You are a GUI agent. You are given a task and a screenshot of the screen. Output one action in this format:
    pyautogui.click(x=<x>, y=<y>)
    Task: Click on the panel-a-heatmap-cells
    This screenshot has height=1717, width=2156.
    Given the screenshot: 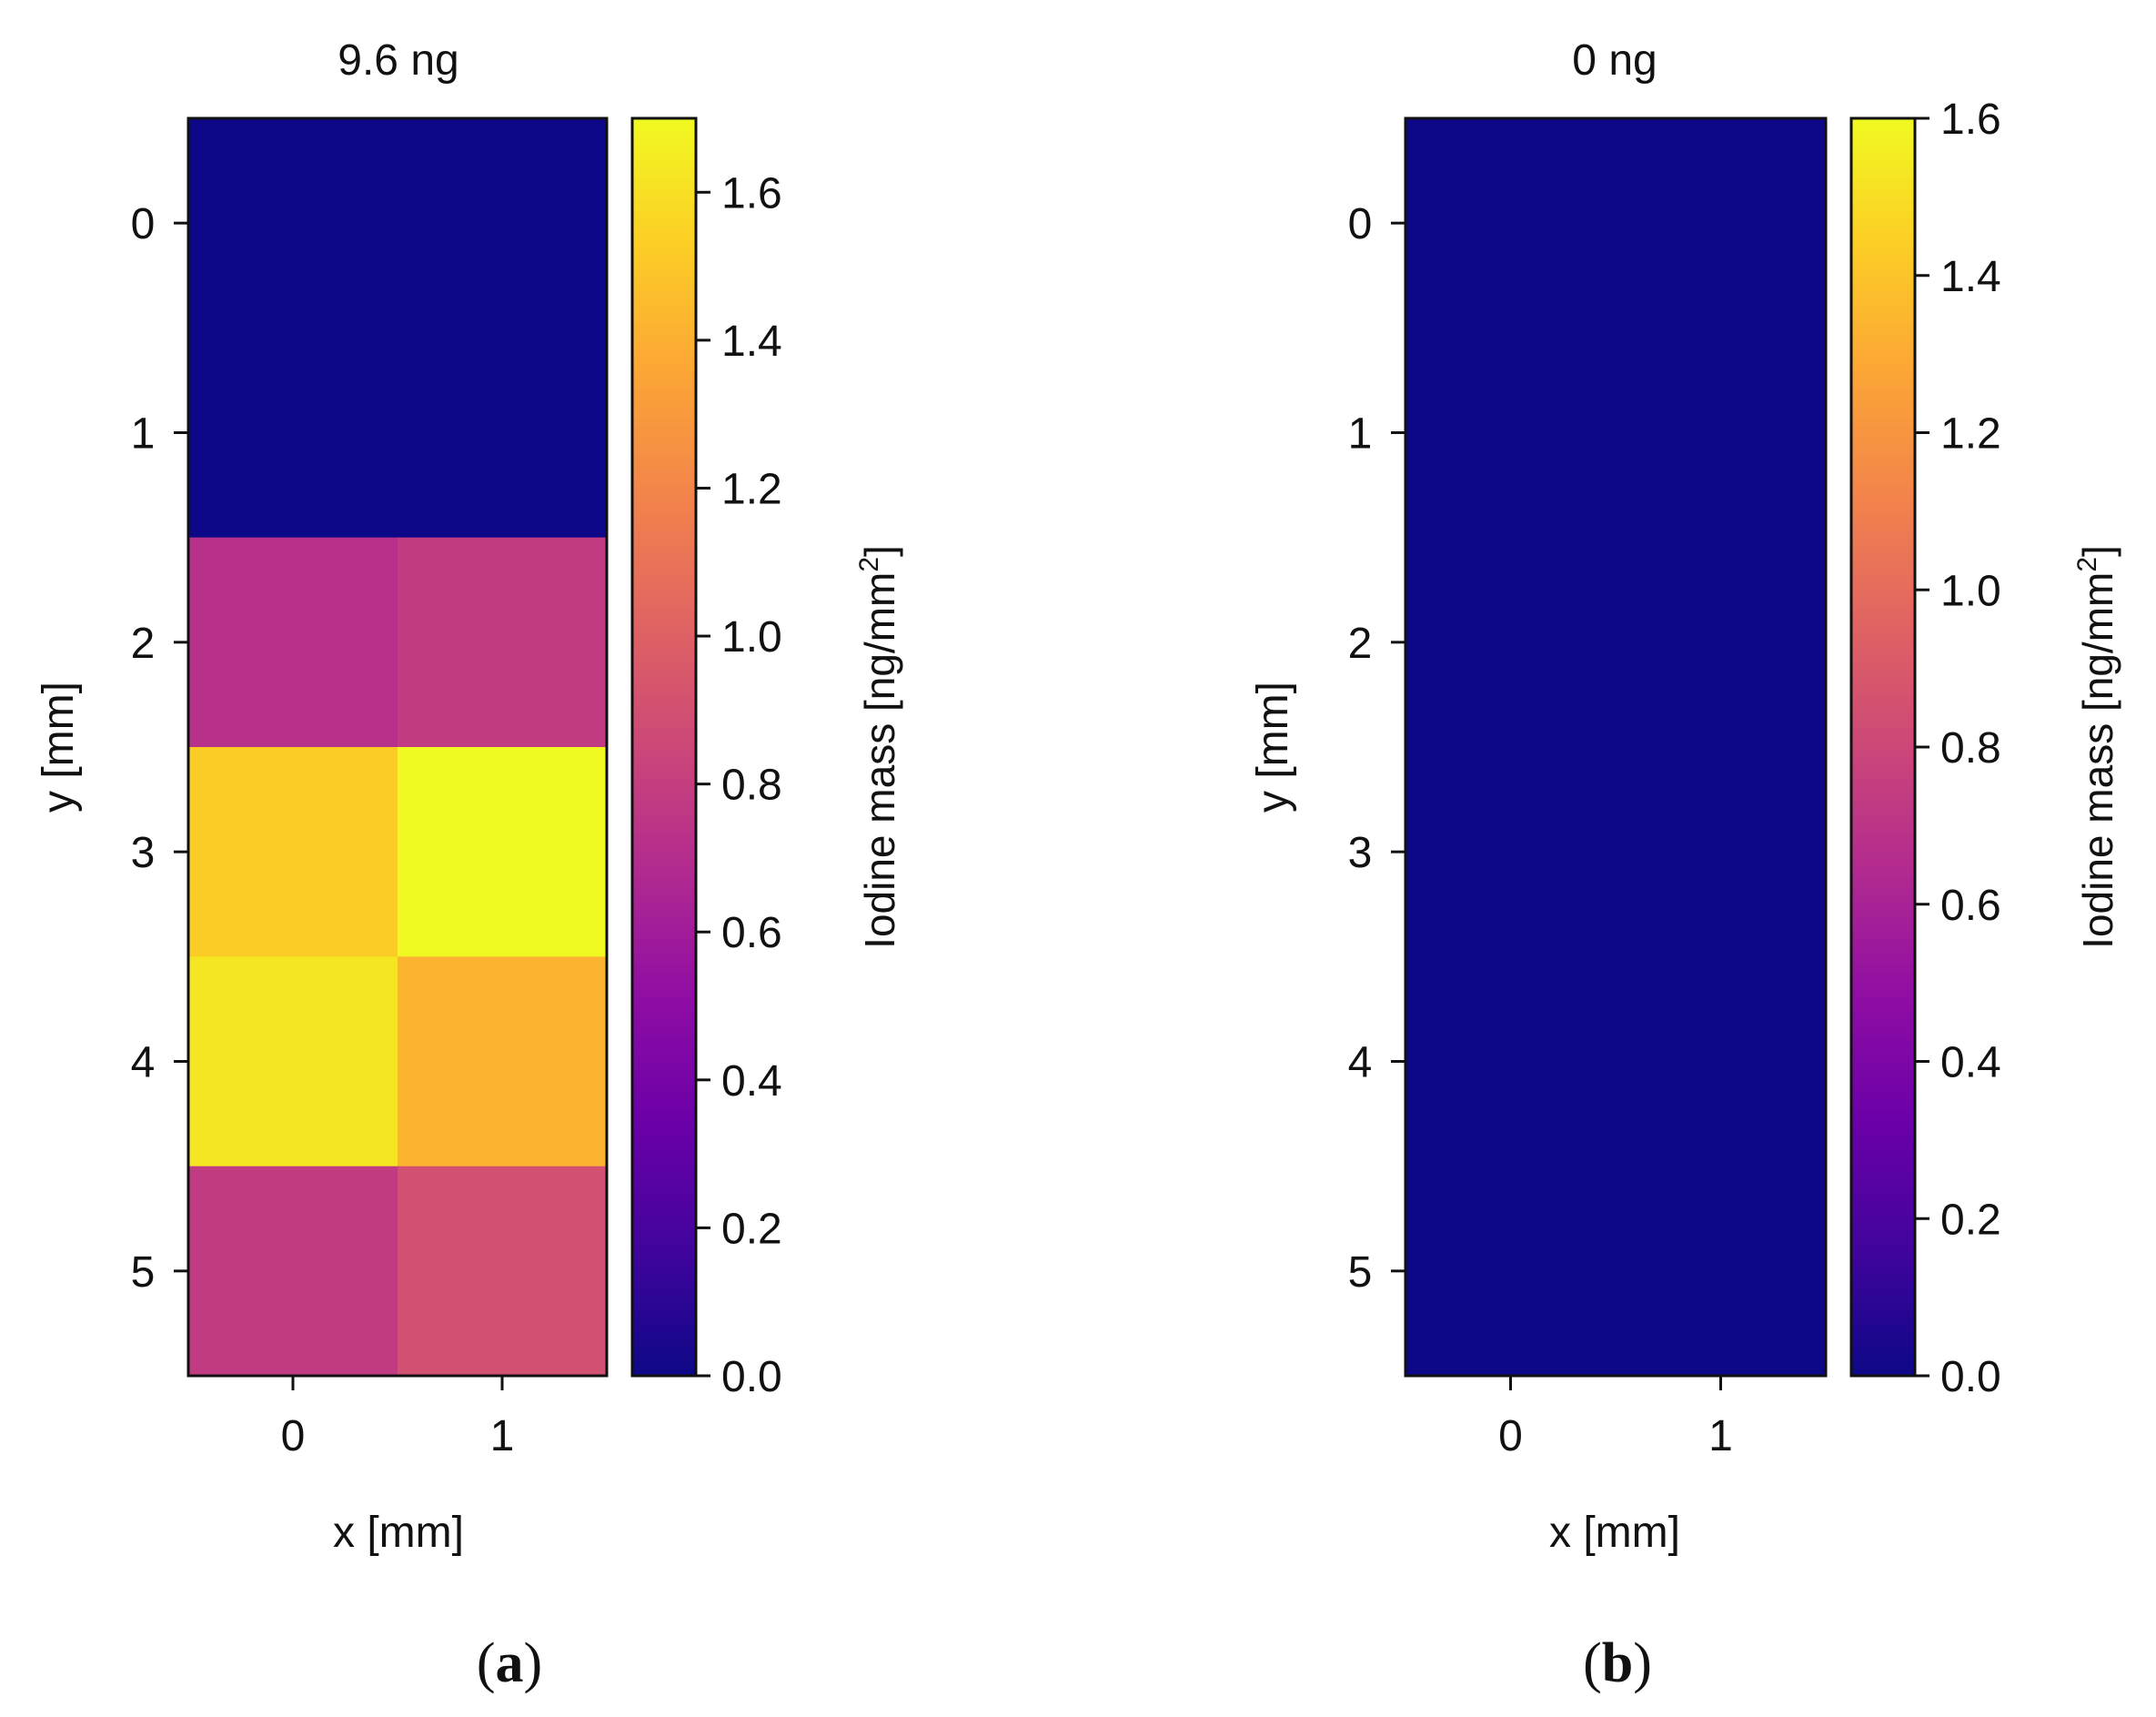 What is the action you would take?
    pyautogui.click(x=398, y=747)
    